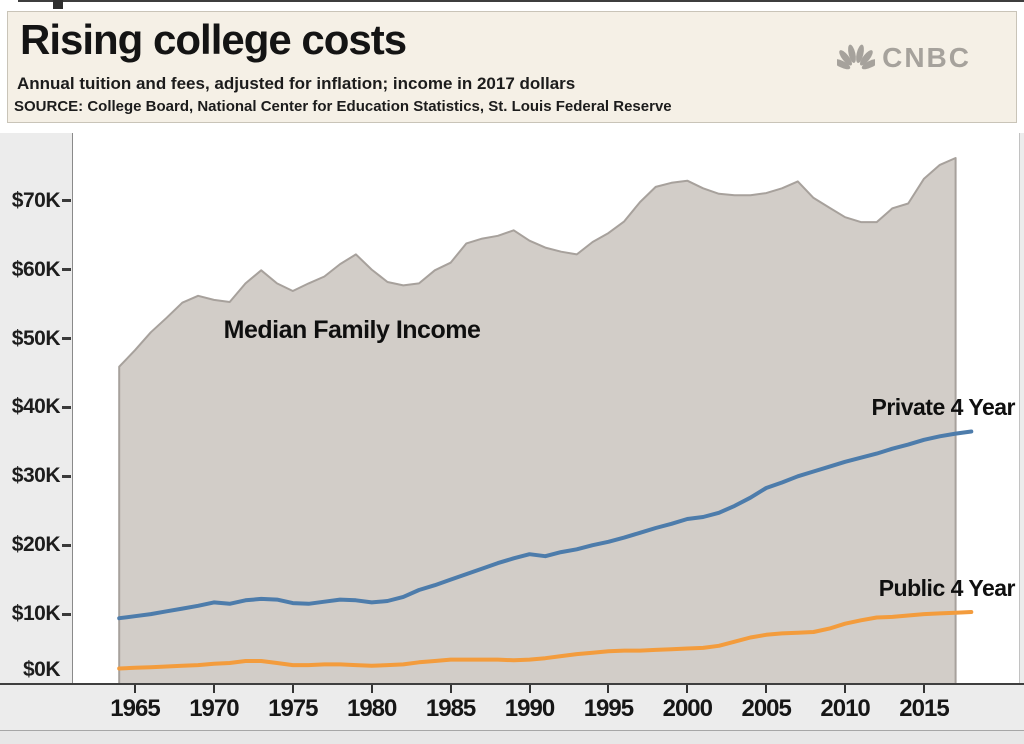 The height and width of the screenshot is (744, 1024). What do you see at coordinates (36, 338) in the screenshot?
I see `y-tick-label: $50K` at bounding box center [36, 338].